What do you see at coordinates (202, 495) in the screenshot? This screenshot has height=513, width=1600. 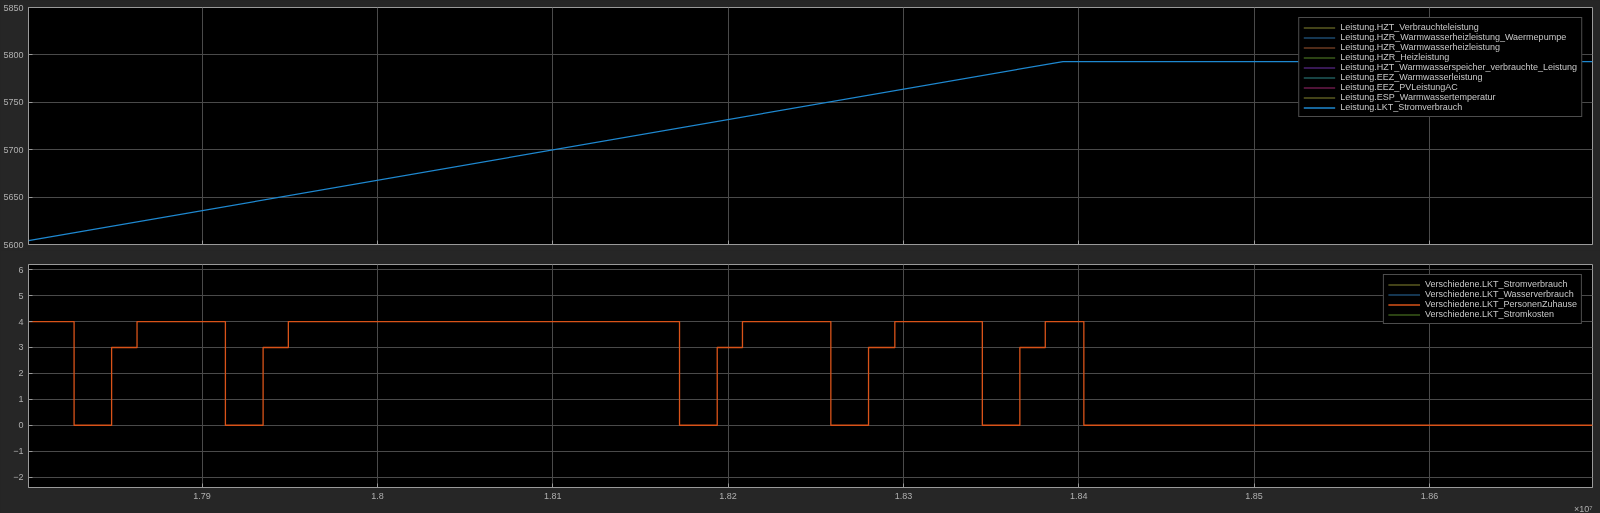 I see `x-tick-label: 1.79` at bounding box center [202, 495].